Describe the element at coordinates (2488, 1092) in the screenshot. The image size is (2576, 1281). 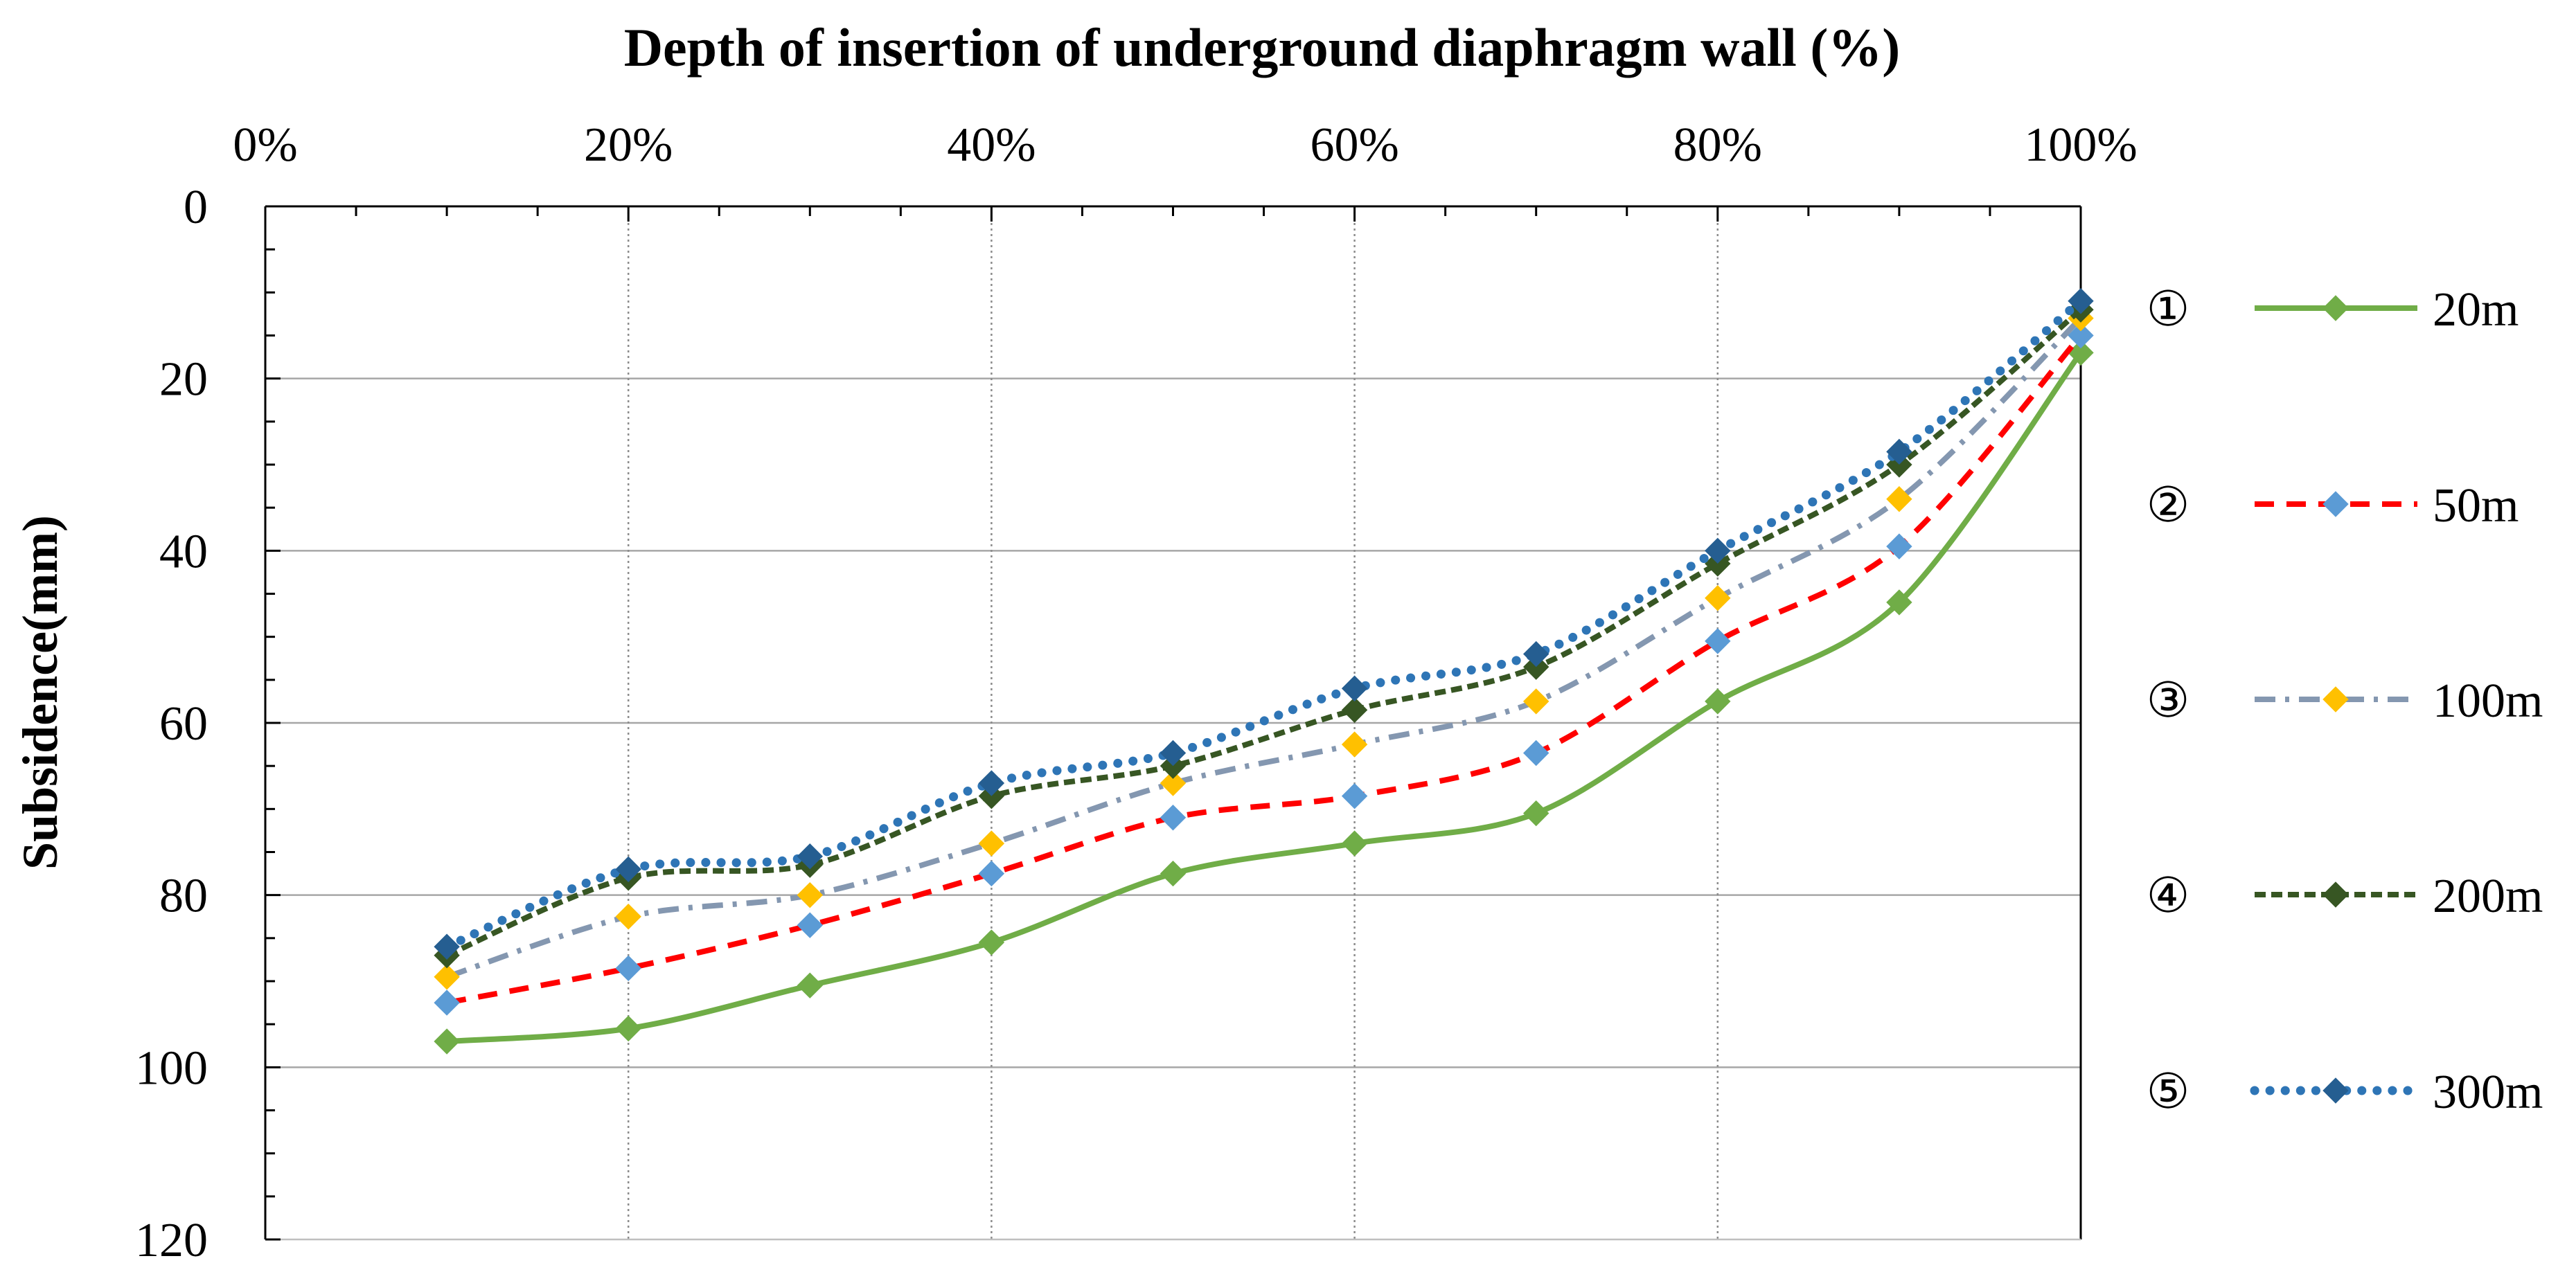
I see `legend-label: 300m` at that location.